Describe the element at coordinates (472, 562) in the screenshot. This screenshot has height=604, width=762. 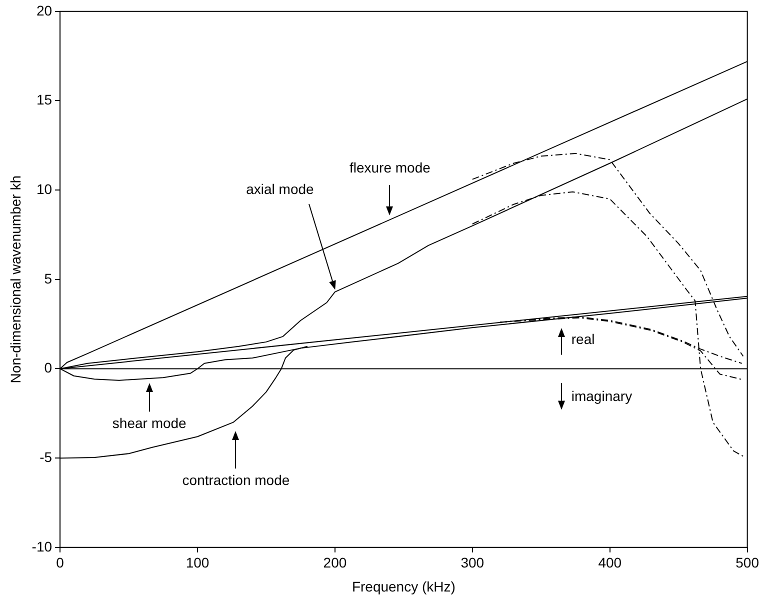
I see `x-tick-label: 300` at that location.